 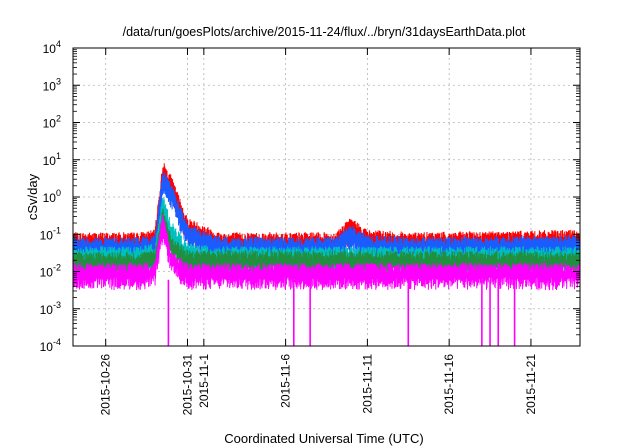 I want to click on x-tick-label: 2015-11-1, so click(x=204, y=381).